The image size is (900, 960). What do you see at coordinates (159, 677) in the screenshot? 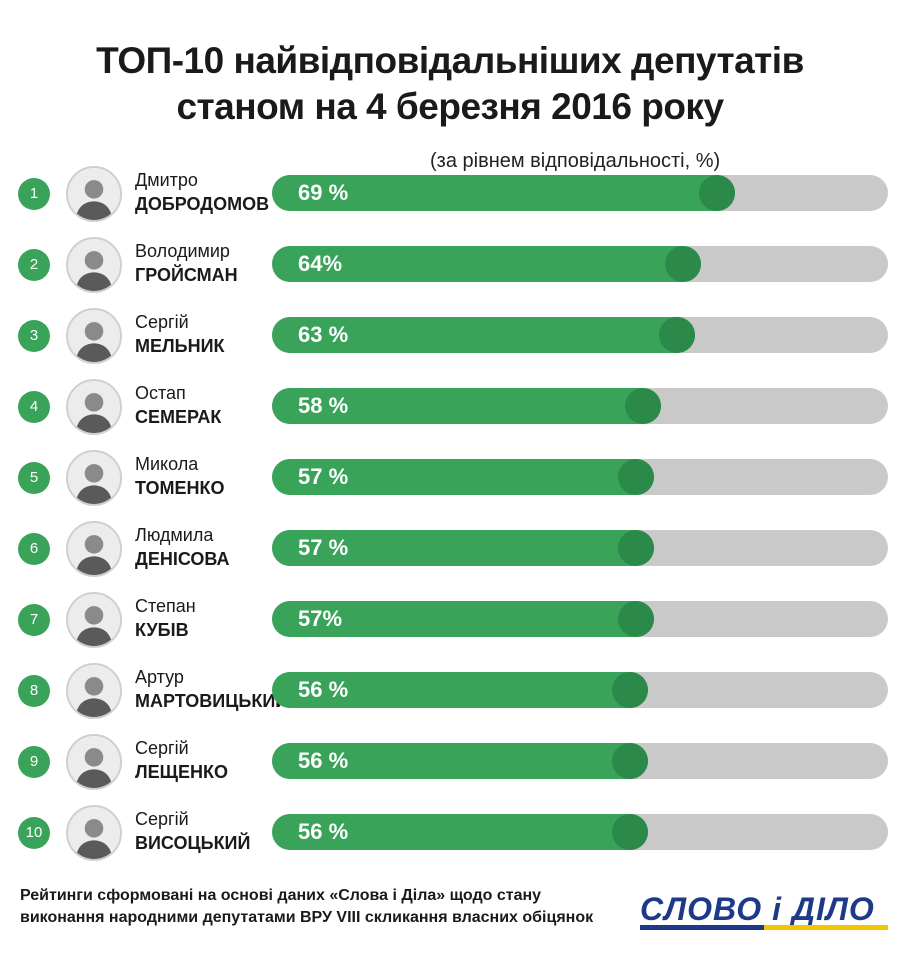
I see `first-name: Артур` at bounding box center [159, 677].